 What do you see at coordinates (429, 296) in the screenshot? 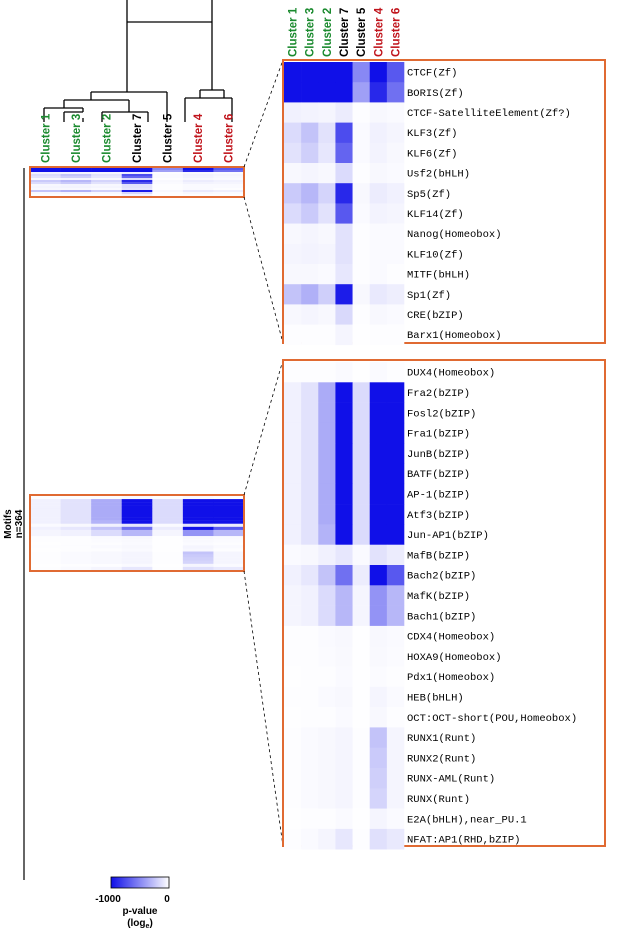
I see `motif-label: Sp1(Zf)` at bounding box center [429, 296].